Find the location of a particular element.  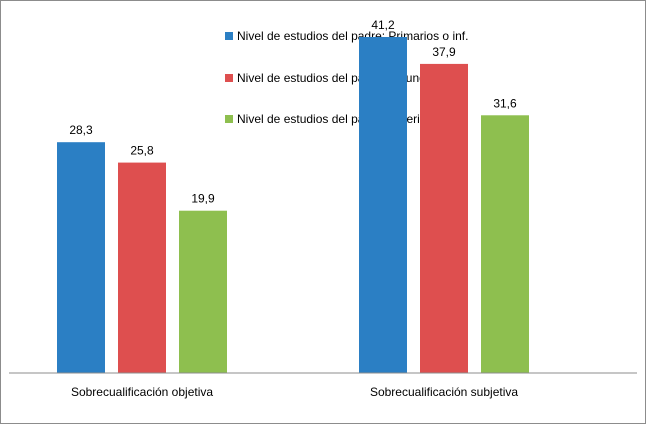

x-tick-label-2: Sobrecualificación subjetiva is located at coordinates (444, 392).